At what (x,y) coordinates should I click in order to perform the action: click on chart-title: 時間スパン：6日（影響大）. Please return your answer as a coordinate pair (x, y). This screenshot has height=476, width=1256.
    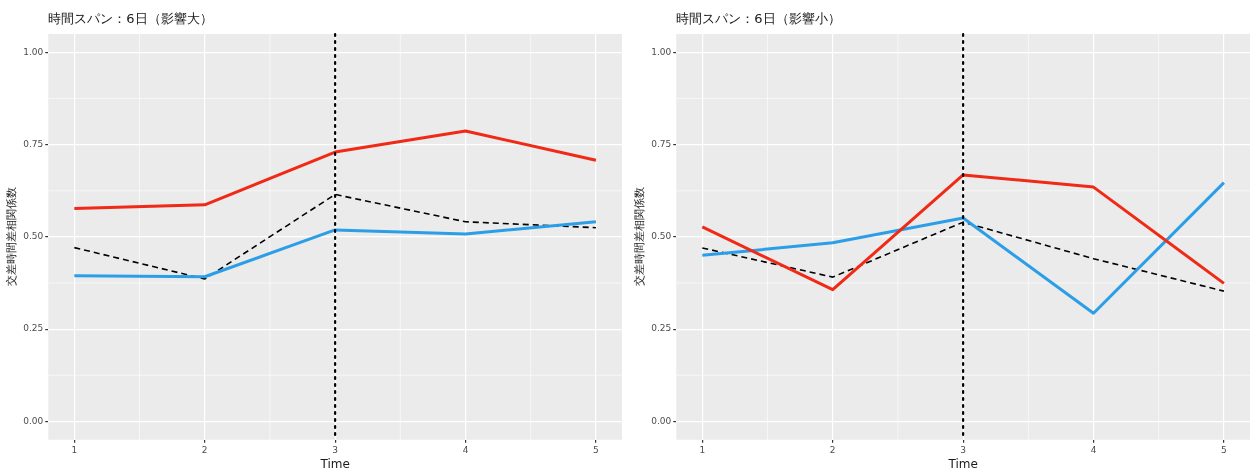
    Looking at the image, I should click on (130, 18).